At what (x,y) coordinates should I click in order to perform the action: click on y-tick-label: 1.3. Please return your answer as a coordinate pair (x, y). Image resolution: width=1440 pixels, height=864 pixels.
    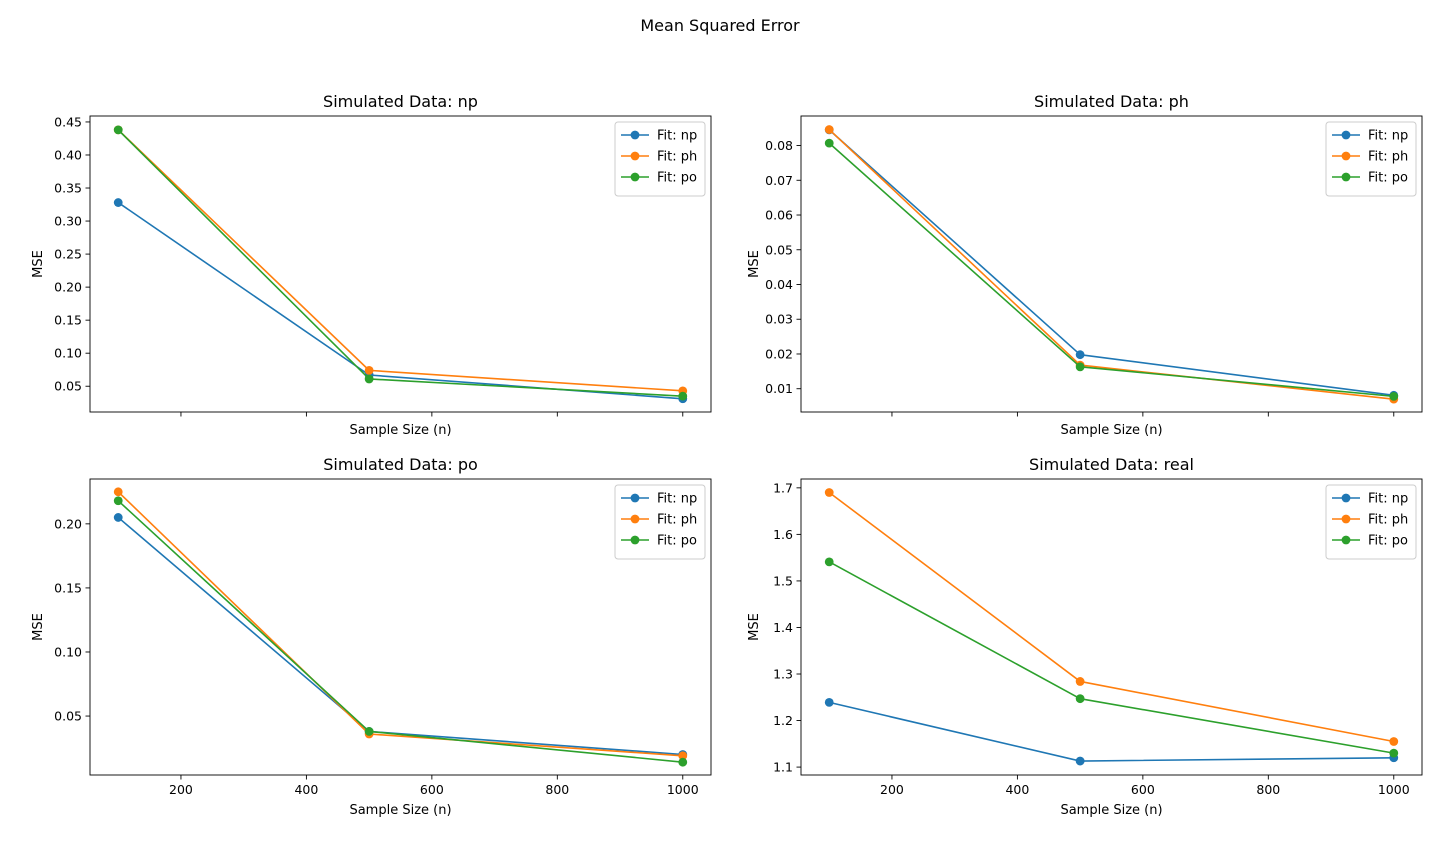
    Looking at the image, I should click on (783, 674).